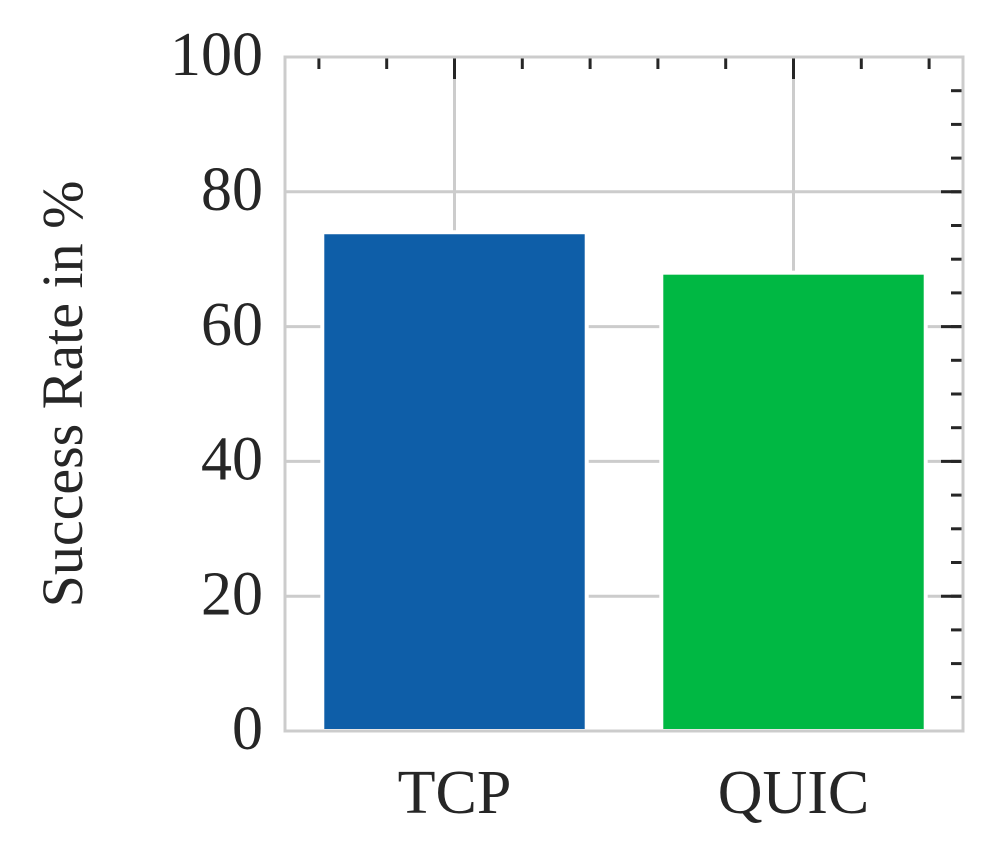 Image resolution: width=992 pixels, height=862 pixels. What do you see at coordinates (216, 55) in the screenshot?
I see `y-tick-label: 100` at bounding box center [216, 55].